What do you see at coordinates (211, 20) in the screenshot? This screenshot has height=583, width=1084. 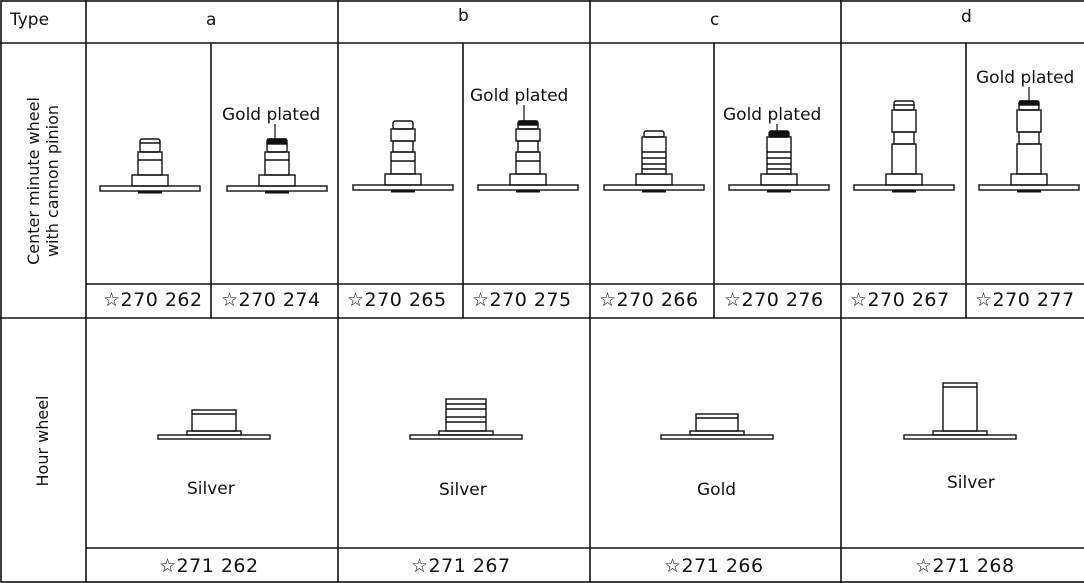 I see `type-a-header: a` at bounding box center [211, 20].